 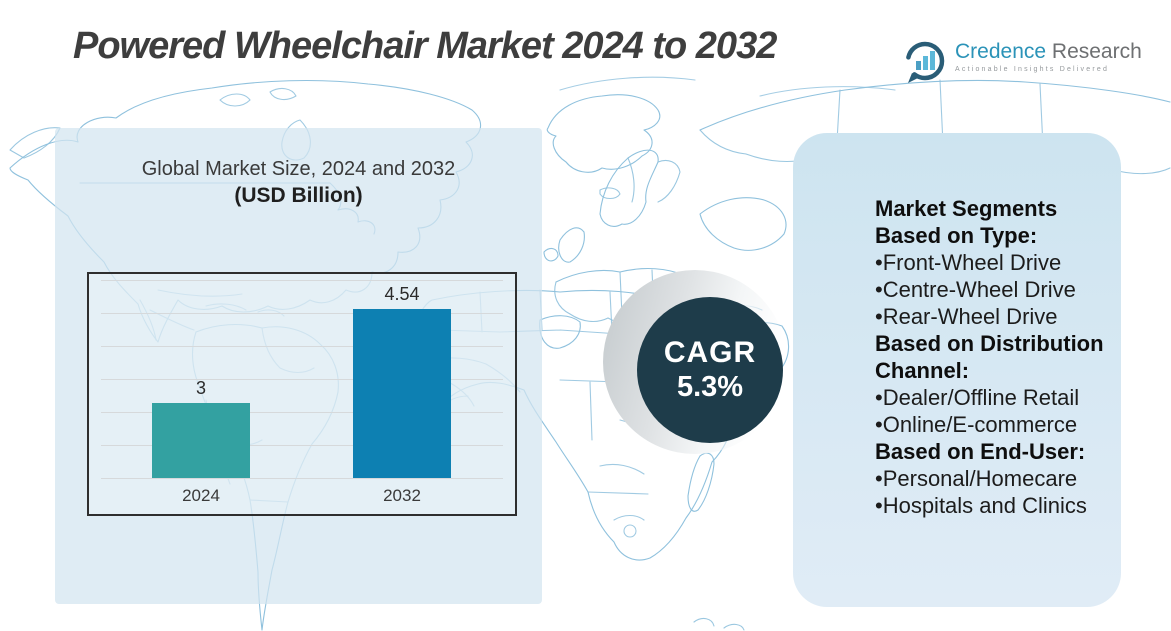 What do you see at coordinates (1096, 51) in the screenshot?
I see `brand-name-secondary: Research` at bounding box center [1096, 51].